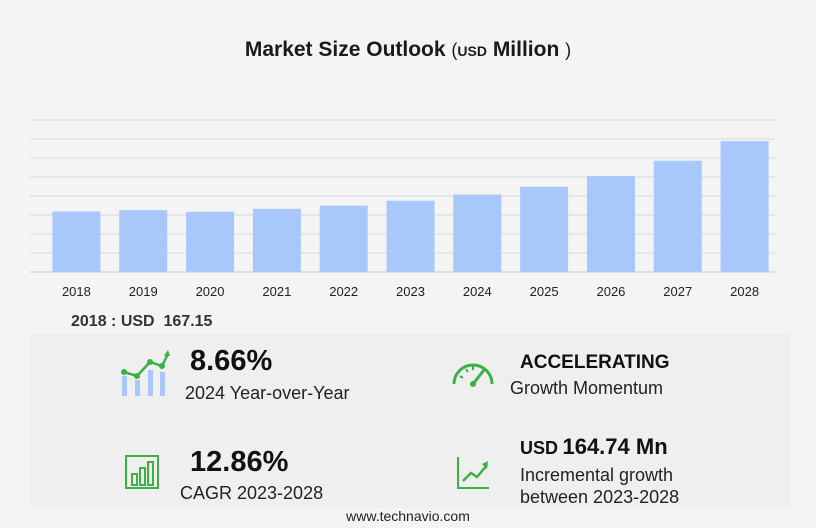  Describe the element at coordinates (568, 50) in the screenshot. I see `title-close-paren: )` at that location.